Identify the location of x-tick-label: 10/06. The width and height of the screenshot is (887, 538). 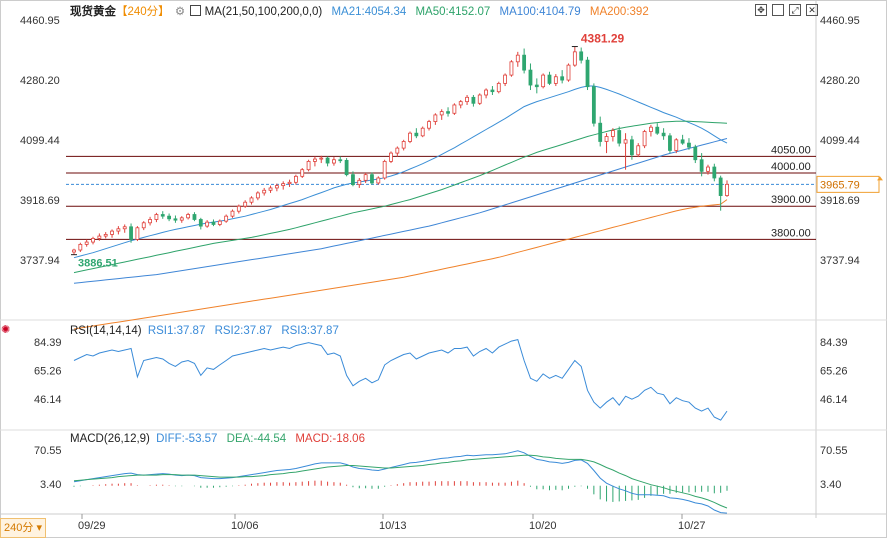
(245, 526).